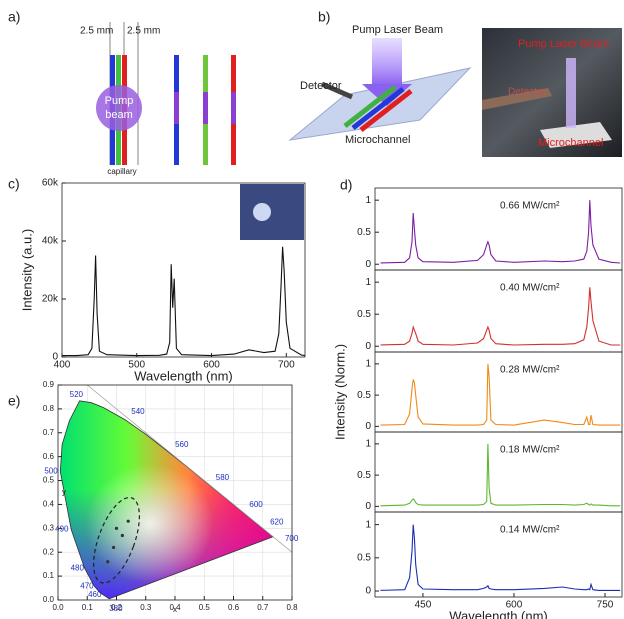 This screenshot has width=624, height=619. Describe the element at coordinates (277, 522) in the screenshot. I see `locus-label: 620` at that location.